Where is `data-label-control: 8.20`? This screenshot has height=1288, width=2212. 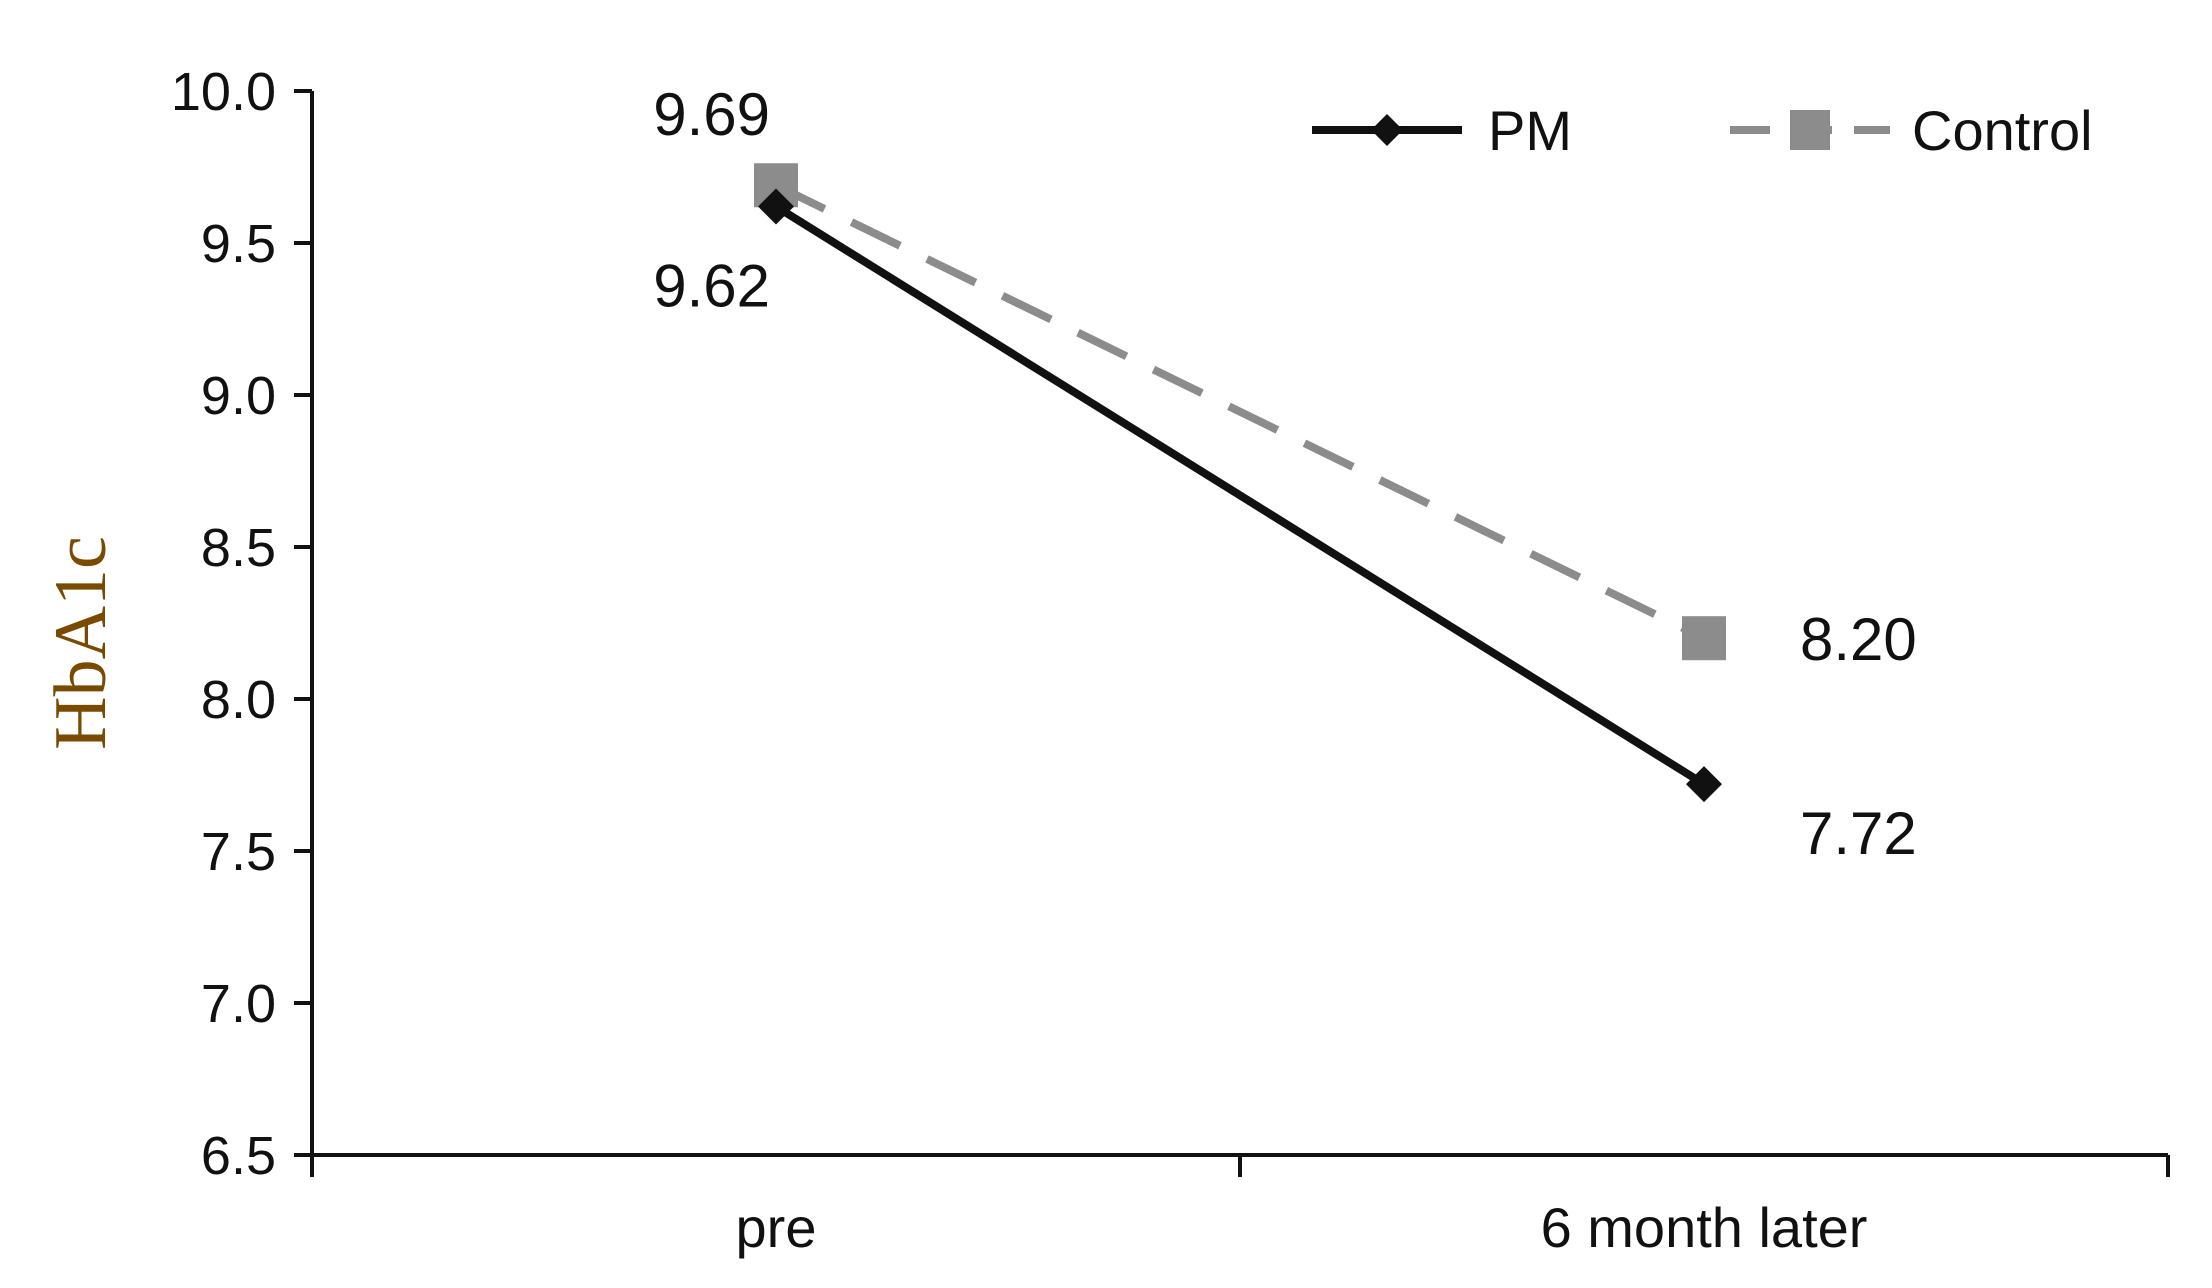
data-label-control: 8.20 is located at coordinates (1858, 639).